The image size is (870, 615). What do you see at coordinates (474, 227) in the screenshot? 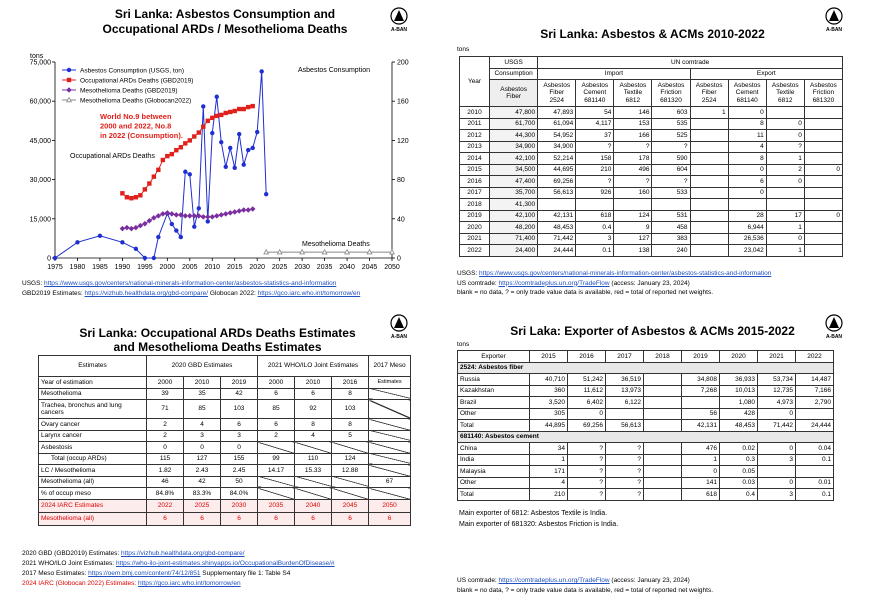
I see `cell: 2020` at bounding box center [474, 227].